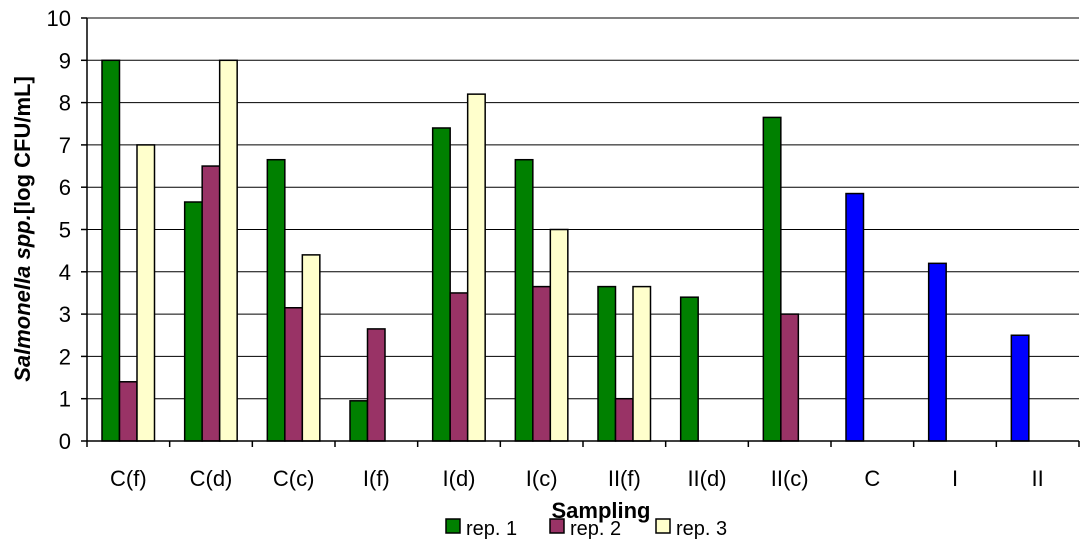 The width and height of the screenshot is (1089, 550). What do you see at coordinates (624, 478) in the screenshot?
I see `x-tick-label: II(f)` at bounding box center [624, 478].